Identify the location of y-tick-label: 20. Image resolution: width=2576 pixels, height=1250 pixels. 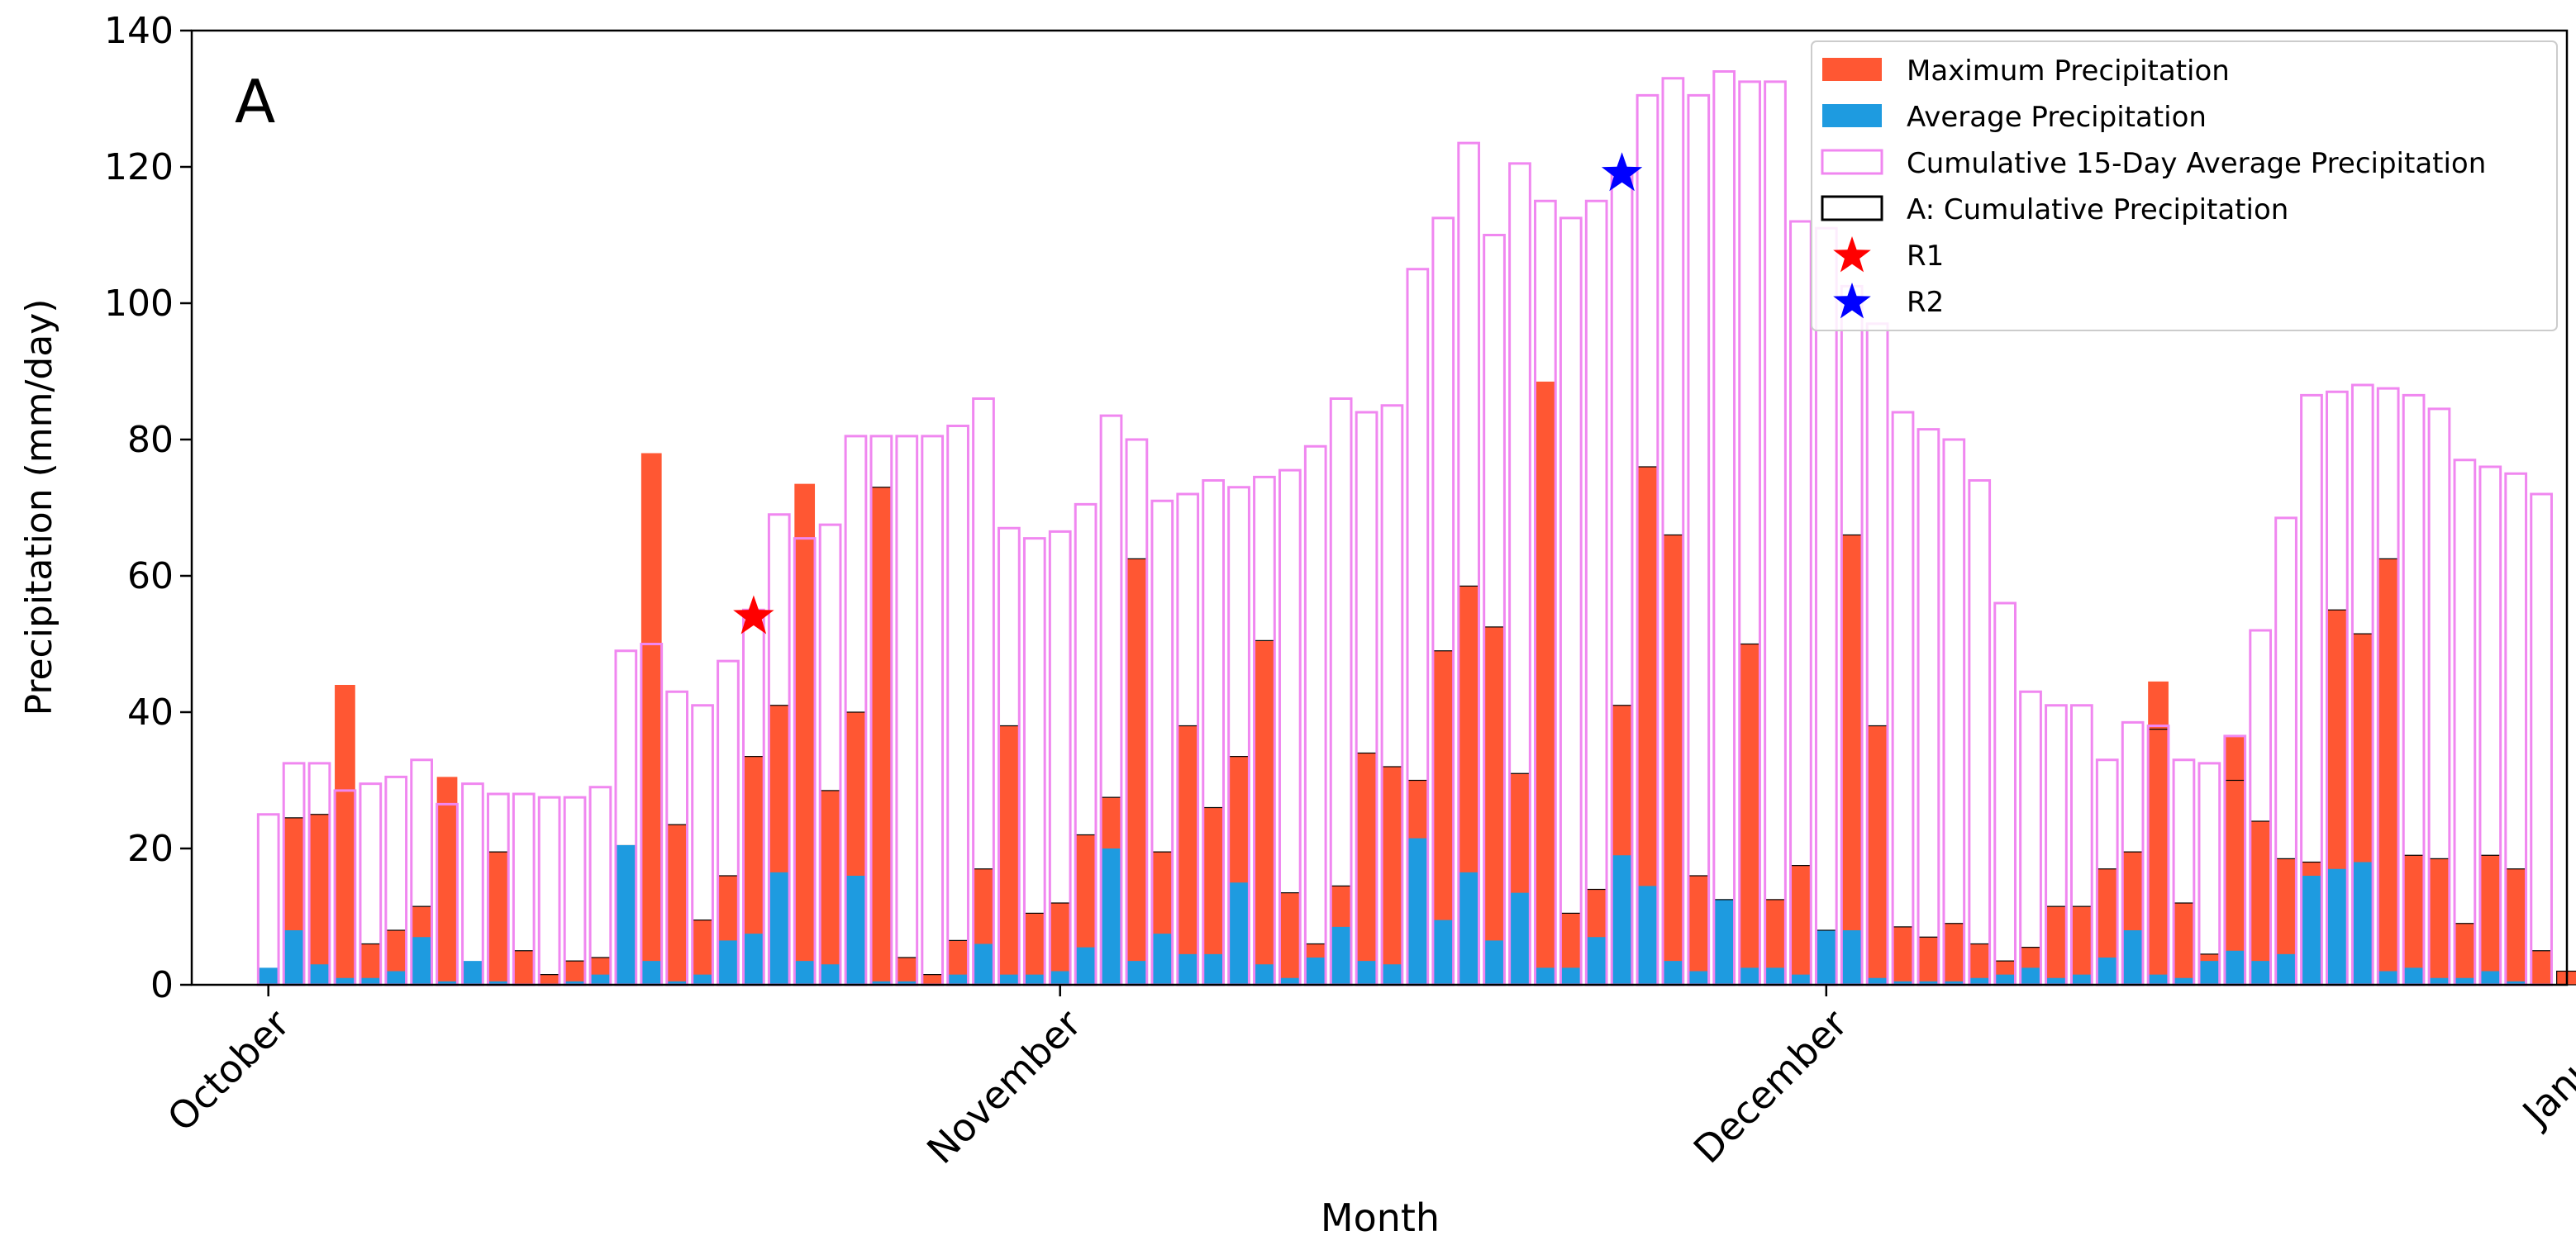
(151, 849).